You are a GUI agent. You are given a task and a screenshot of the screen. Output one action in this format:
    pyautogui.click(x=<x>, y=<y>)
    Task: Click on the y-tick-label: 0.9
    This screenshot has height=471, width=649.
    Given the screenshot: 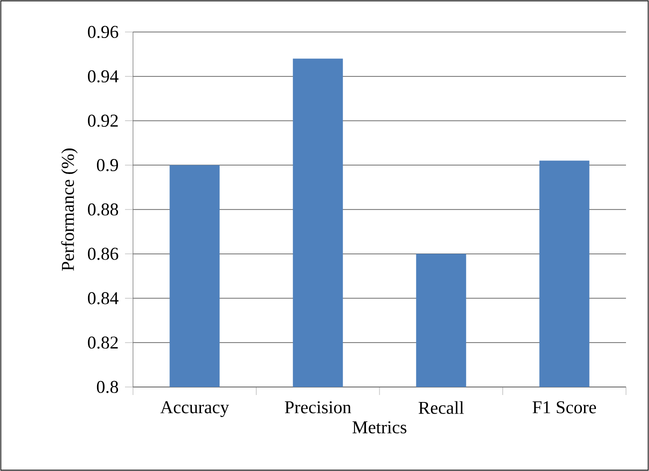 What is the action you would take?
    pyautogui.click(x=107, y=165)
    